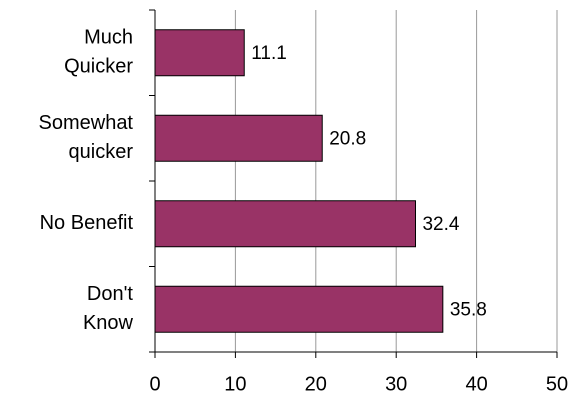  What do you see at coordinates (154, 384) in the screenshot?
I see `x-tick-label: 0` at bounding box center [154, 384].